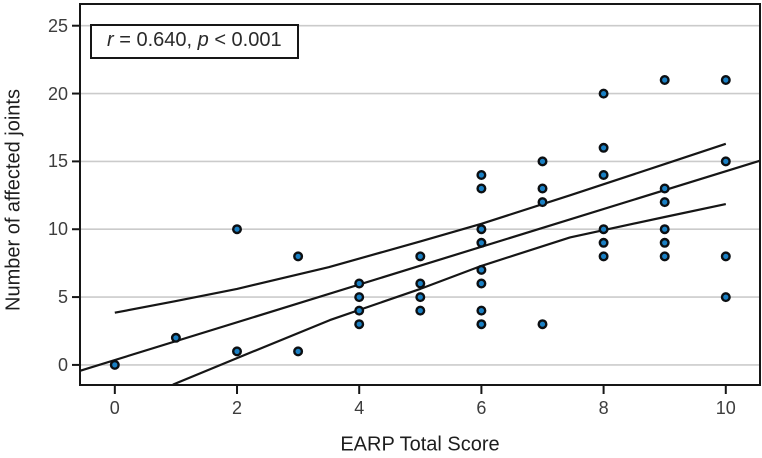 This screenshot has height=458, width=762. Describe the element at coordinates (62, 364) in the screenshot. I see `y-tick-label-0: 0` at that location.